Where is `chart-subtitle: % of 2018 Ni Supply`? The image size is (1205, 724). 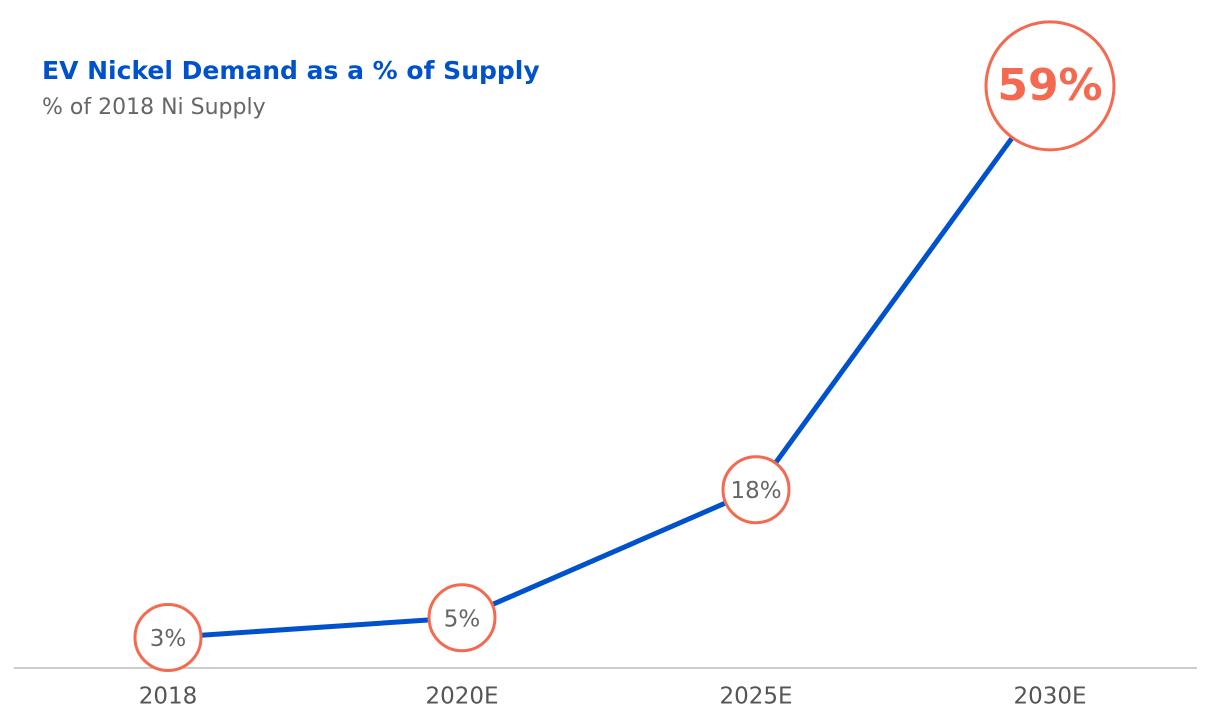 chart-subtitle: % of 2018 Ni Supply is located at coordinates (154, 107).